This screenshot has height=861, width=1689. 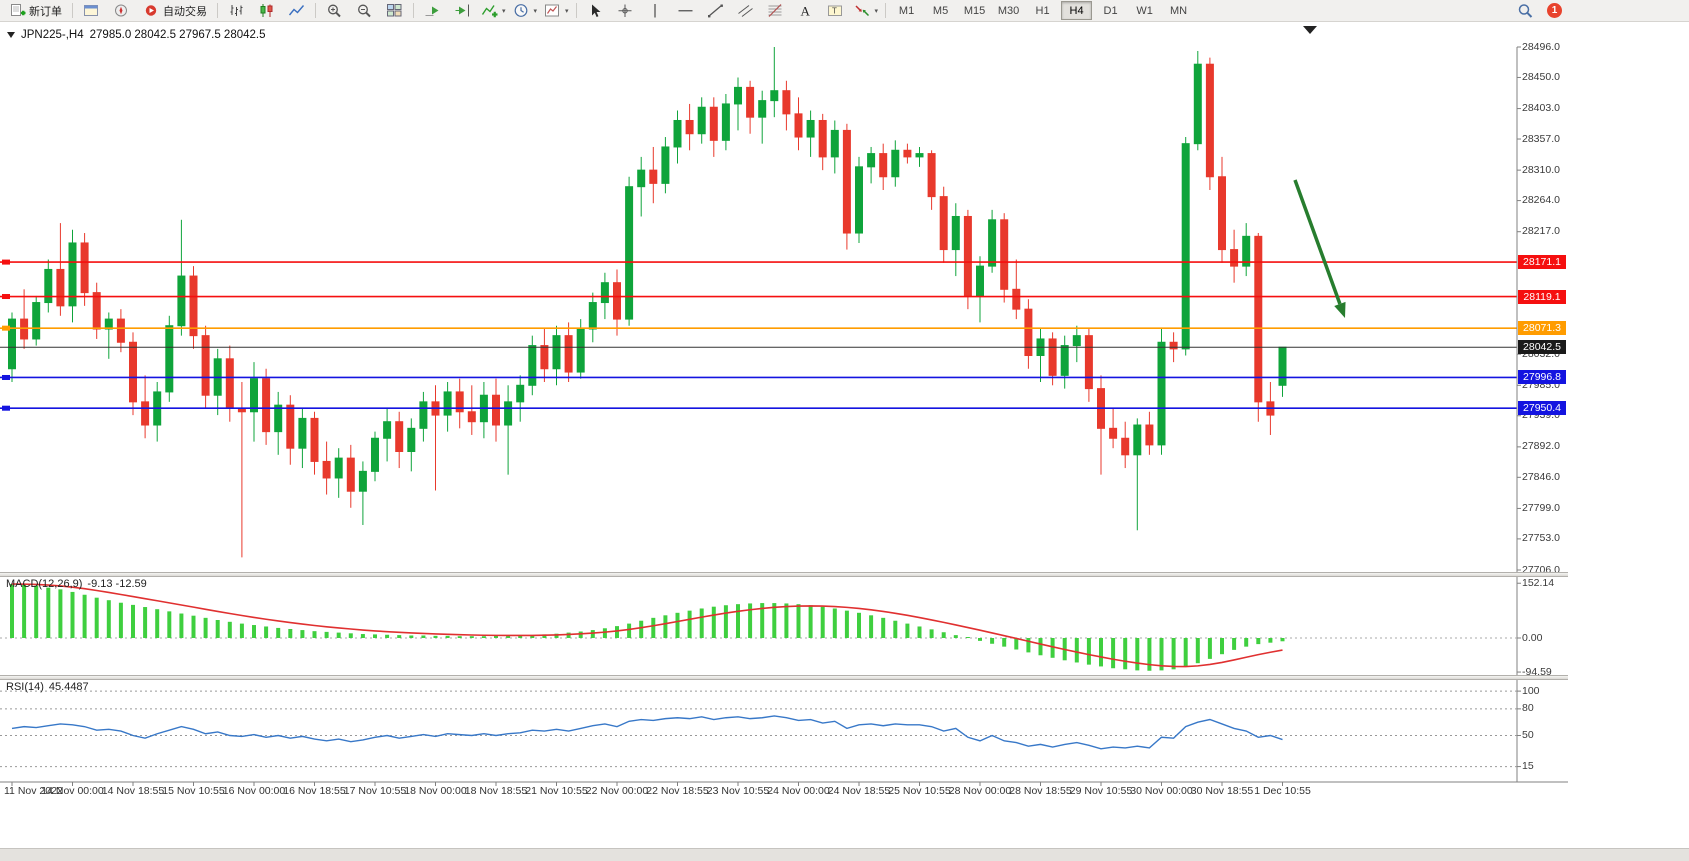 I want to click on cursor-button, so click(x=595, y=10).